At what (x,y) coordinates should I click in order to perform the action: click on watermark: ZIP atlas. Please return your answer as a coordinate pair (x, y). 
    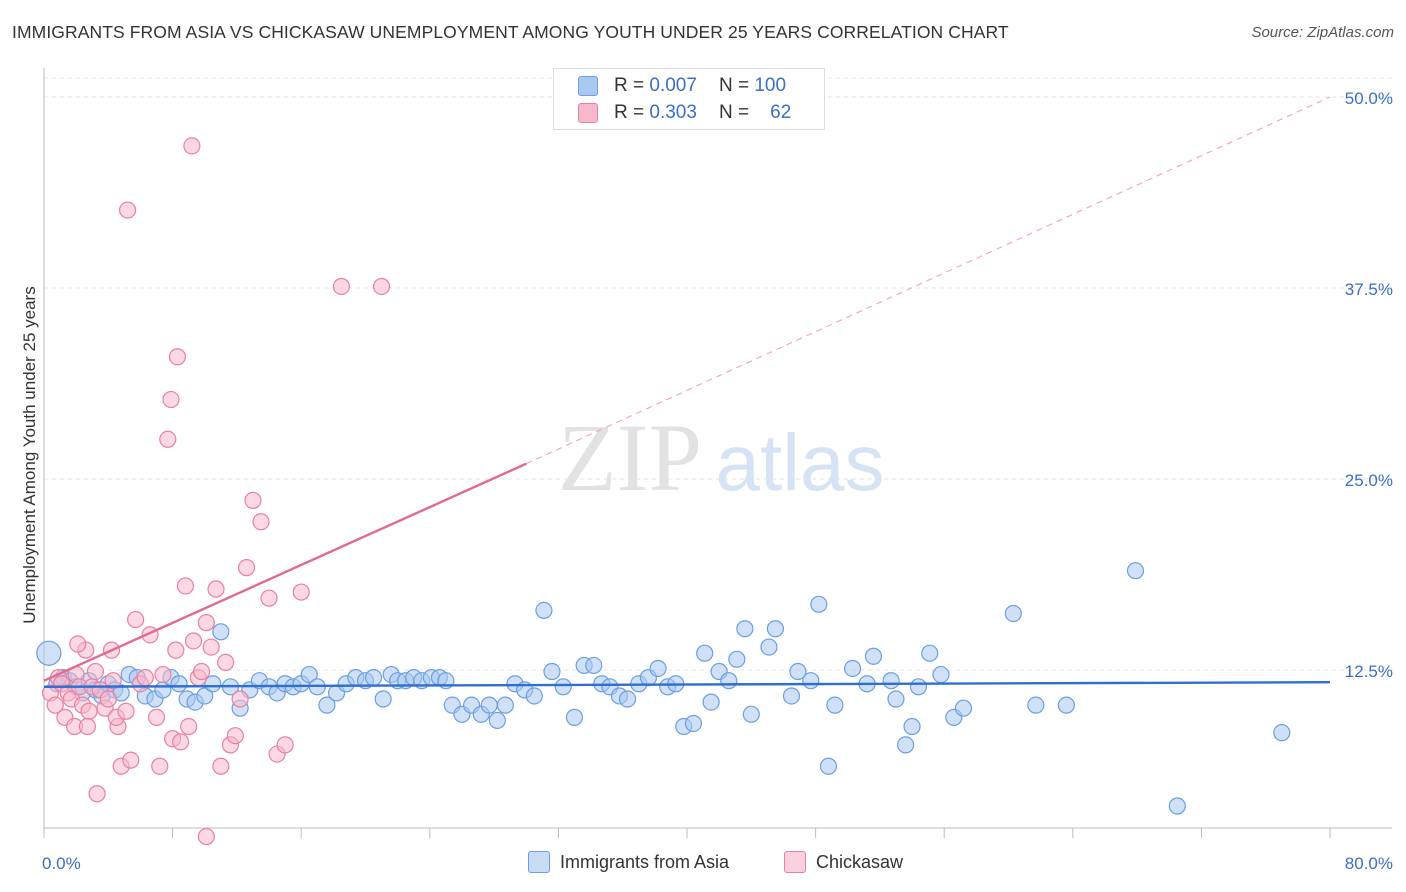
    Looking at the image, I should click on (721, 457).